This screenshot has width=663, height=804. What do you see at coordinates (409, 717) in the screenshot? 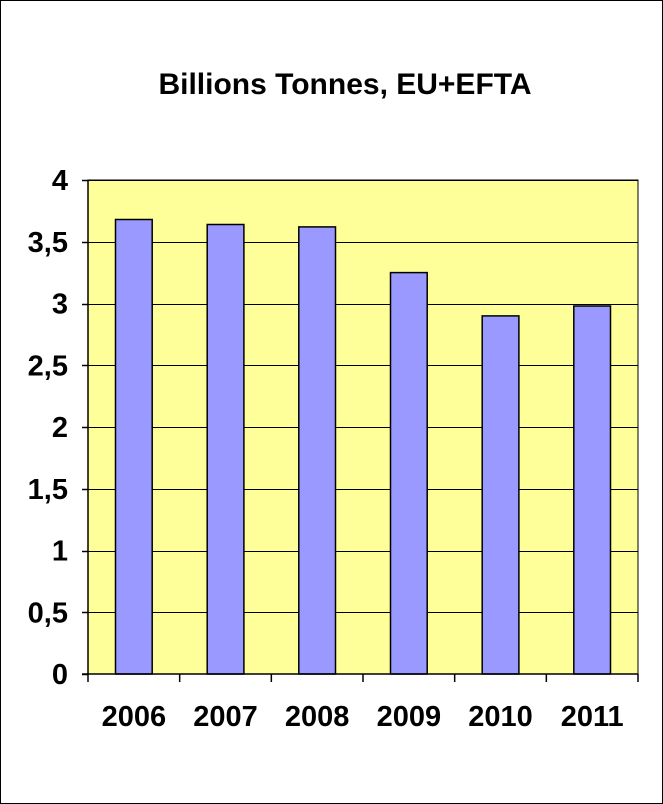
I see `x-tick-label: 2009` at bounding box center [409, 717].